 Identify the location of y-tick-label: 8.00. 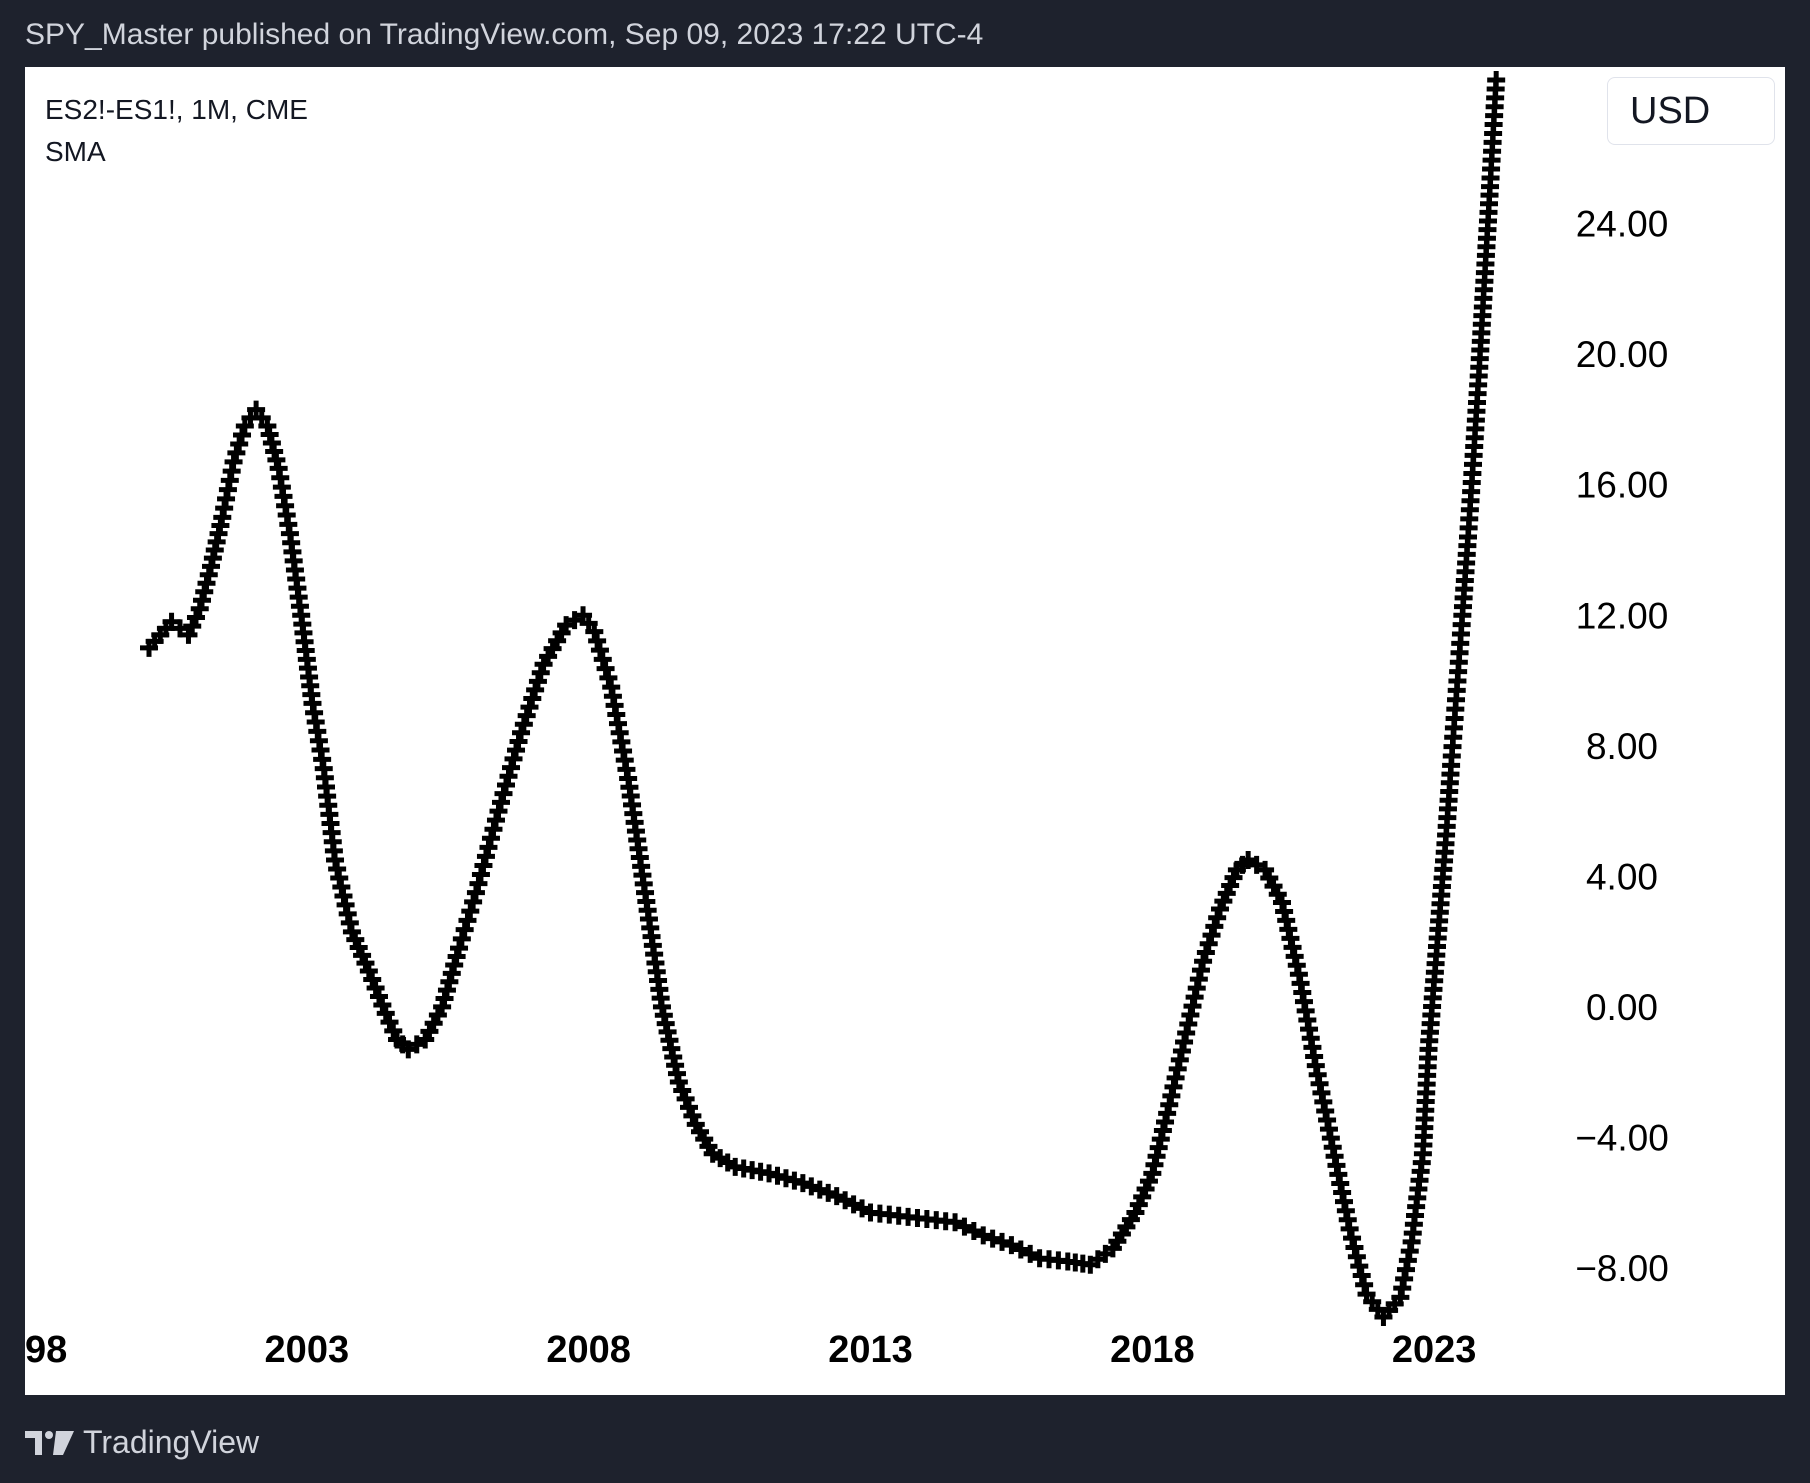
(1622, 746).